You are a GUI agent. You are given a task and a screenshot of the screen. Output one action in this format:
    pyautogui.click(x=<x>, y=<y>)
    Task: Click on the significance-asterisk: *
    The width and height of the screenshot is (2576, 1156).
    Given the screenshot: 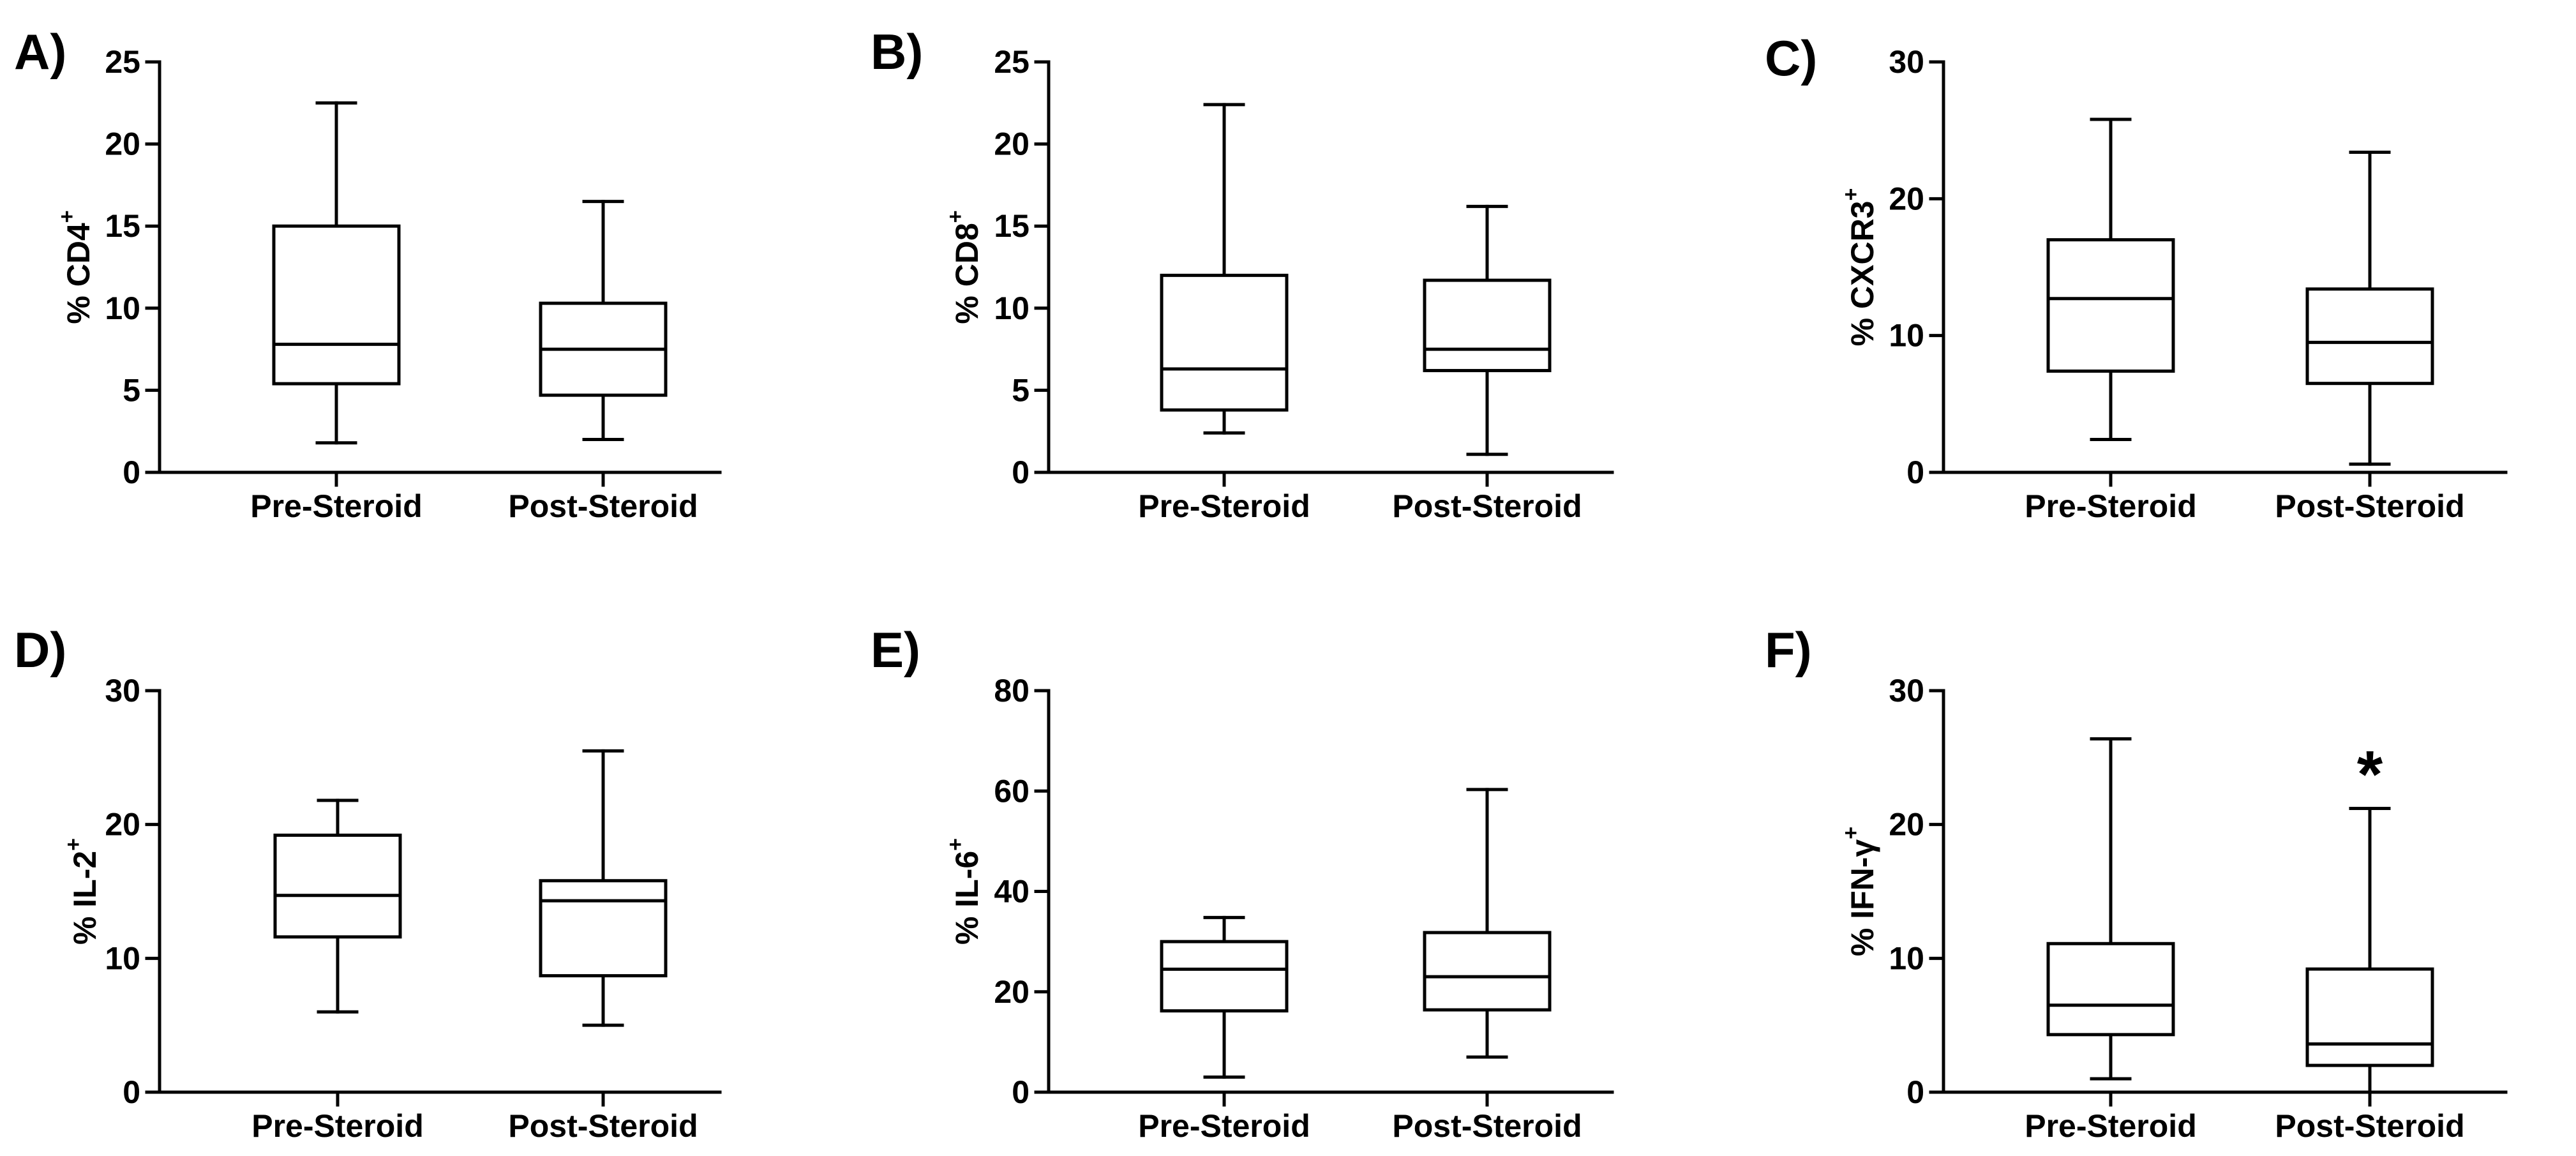 What is the action you would take?
    pyautogui.click(x=2370, y=775)
    